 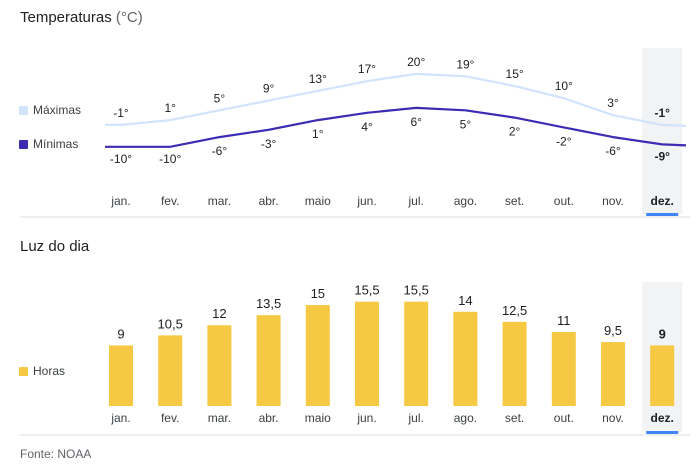 I want to click on daylight-month-tick: jul., so click(x=416, y=418).